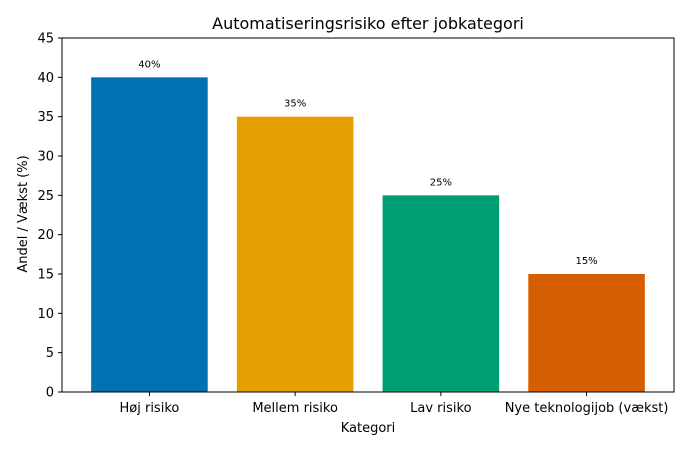 This screenshot has height=450, width=700. What do you see at coordinates (587, 408) in the screenshot?
I see `x-tick-label: Nye teknologijob (vækst)` at bounding box center [587, 408].